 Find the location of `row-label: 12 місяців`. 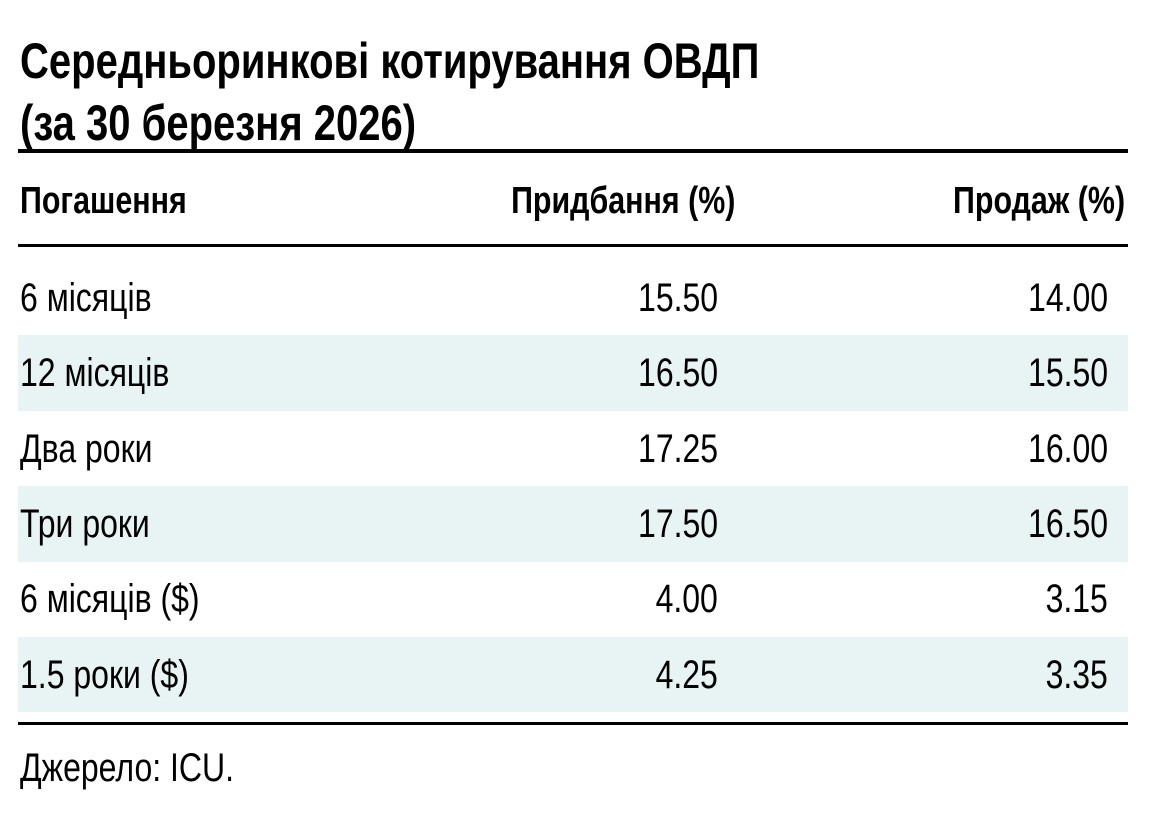

row-label: 12 місяців is located at coordinates (95, 373).